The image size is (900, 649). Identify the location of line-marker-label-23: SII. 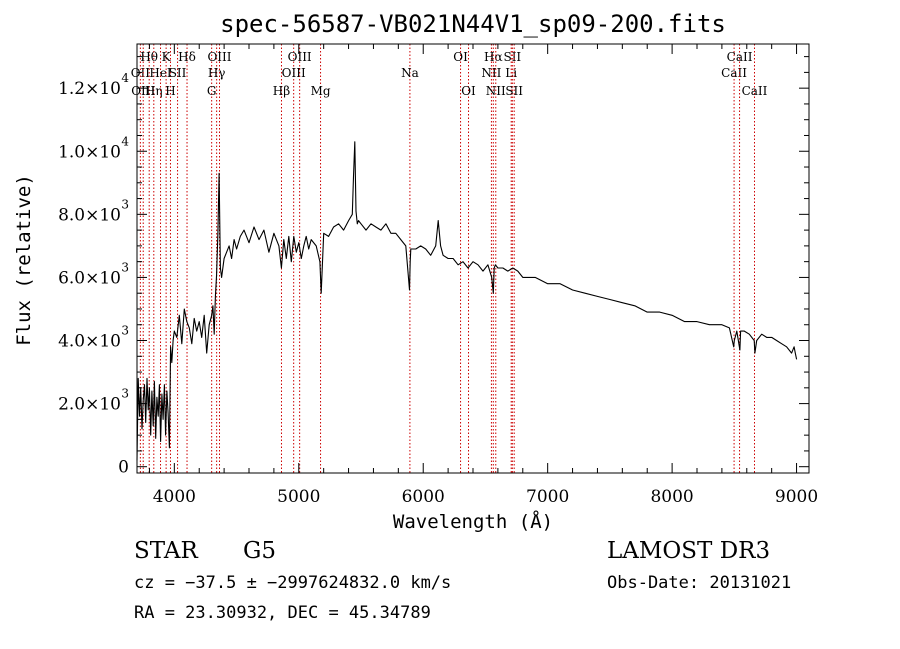
(512, 57).